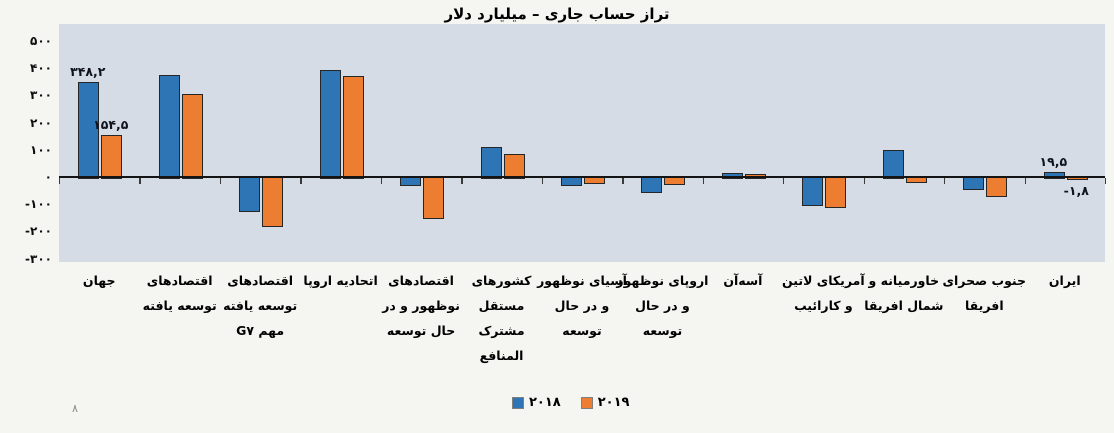 Image resolution: width=1114 pixels, height=433 pixels. What do you see at coordinates (421, 305) in the screenshot?
I see `category-label-4: اقتصادهای نوظهور و در حال توسعه` at bounding box center [421, 305].